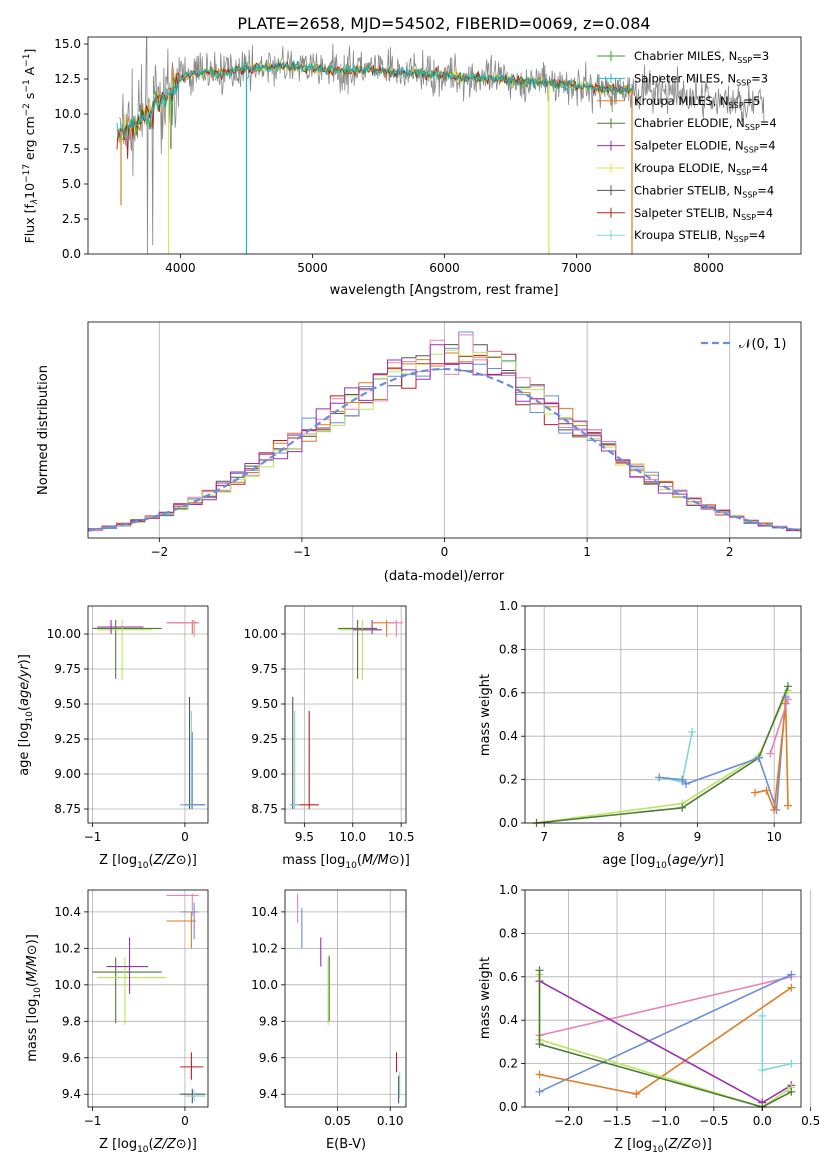  Describe the element at coordinates (810, 1121) in the screenshot. I see `wz-xtick-label: 0.5` at that location.